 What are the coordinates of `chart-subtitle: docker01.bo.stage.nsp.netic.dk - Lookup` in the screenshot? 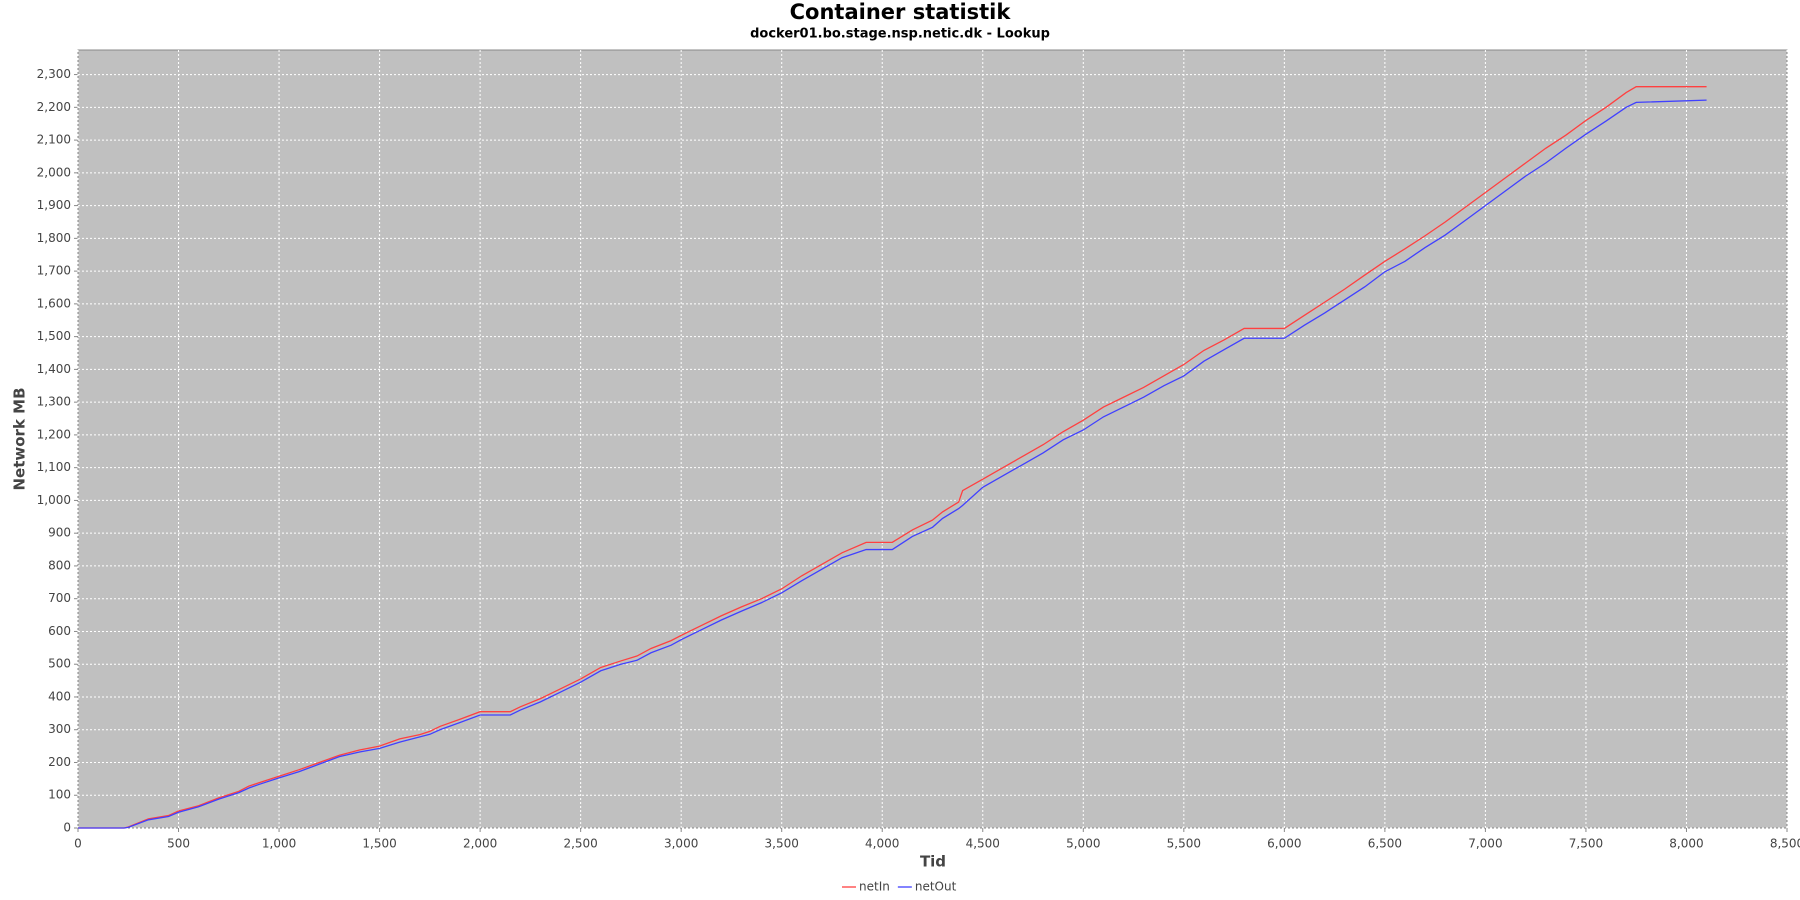 It's located at (900, 34).